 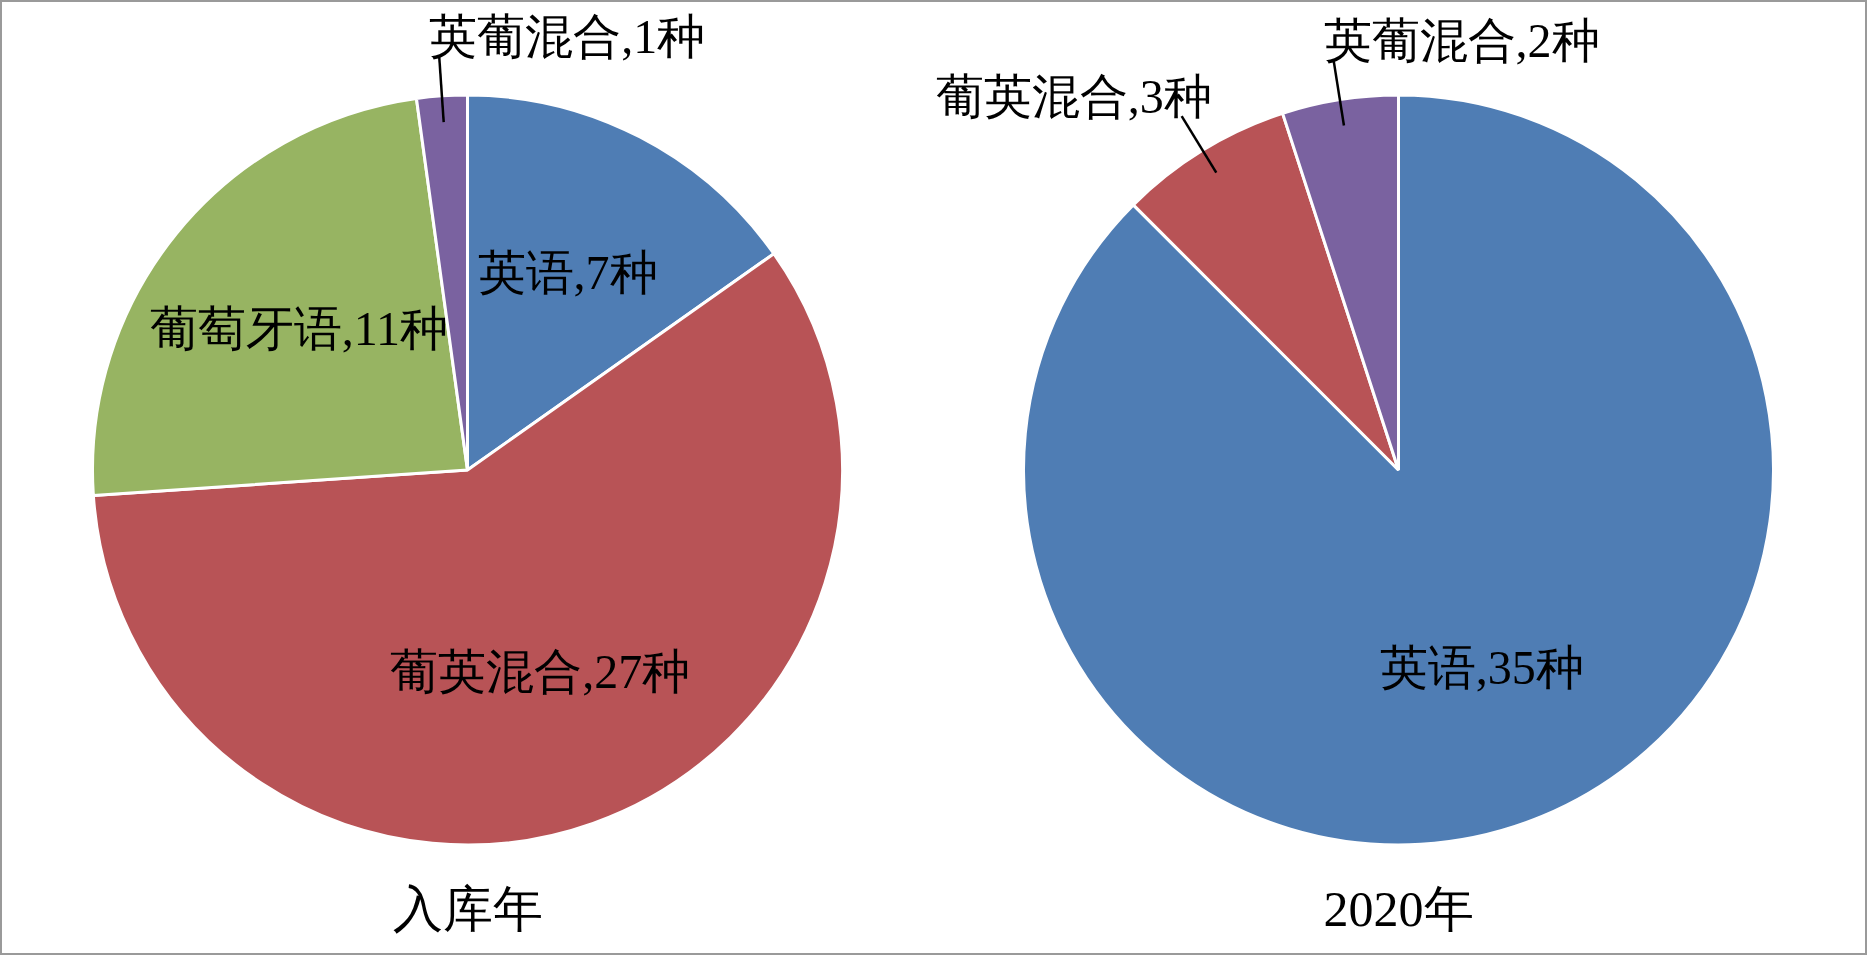 What do you see at coordinates (615, 273) in the screenshot?
I see `data-label: ,7种` at bounding box center [615, 273].